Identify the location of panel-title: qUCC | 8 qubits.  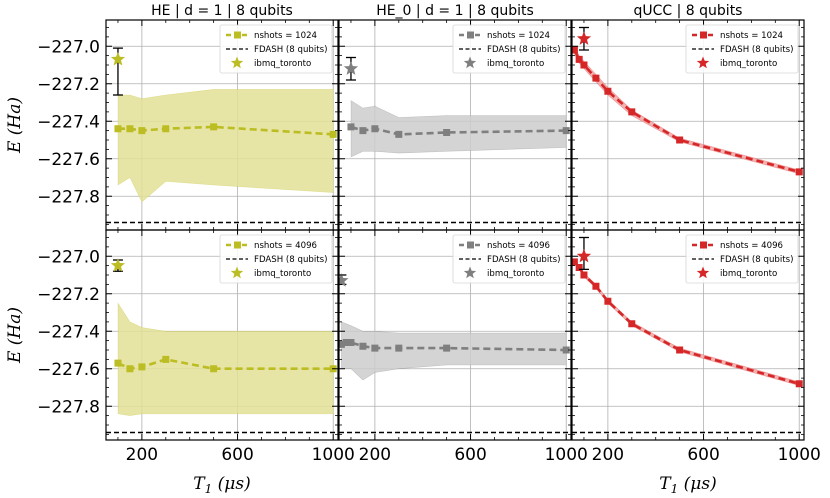
(688, 11).